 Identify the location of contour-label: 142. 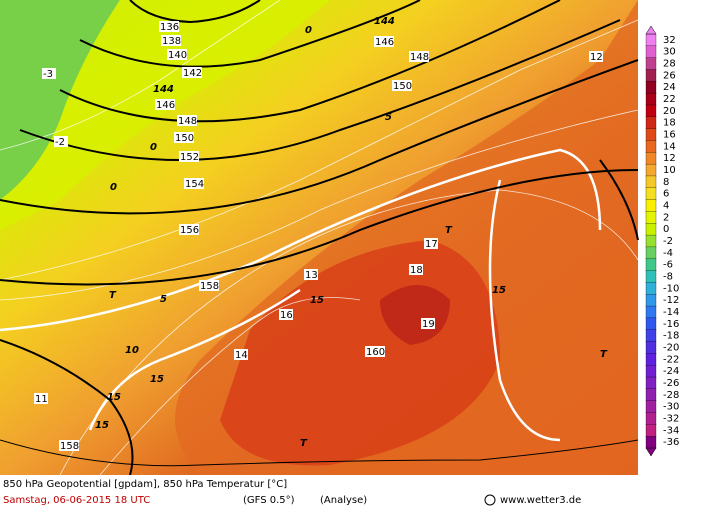
(192, 73).